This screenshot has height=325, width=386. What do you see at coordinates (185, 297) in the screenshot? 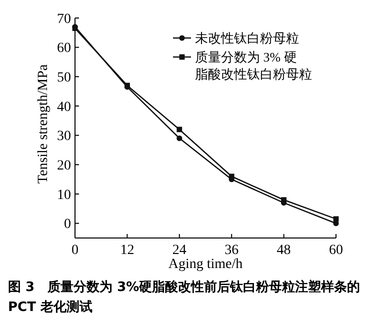
I see `caption: 图 3 质量分数为 3%硬脂酸改性前后钛白粉母粒注塑样条的 PCT 老化测试` at bounding box center [185, 297].